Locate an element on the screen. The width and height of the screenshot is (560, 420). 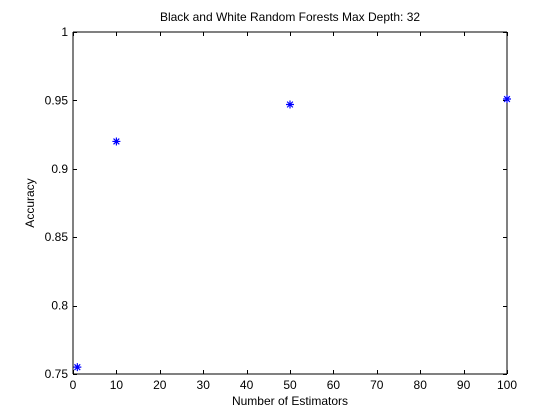
x-tick-label: 30 is located at coordinates (204, 385).